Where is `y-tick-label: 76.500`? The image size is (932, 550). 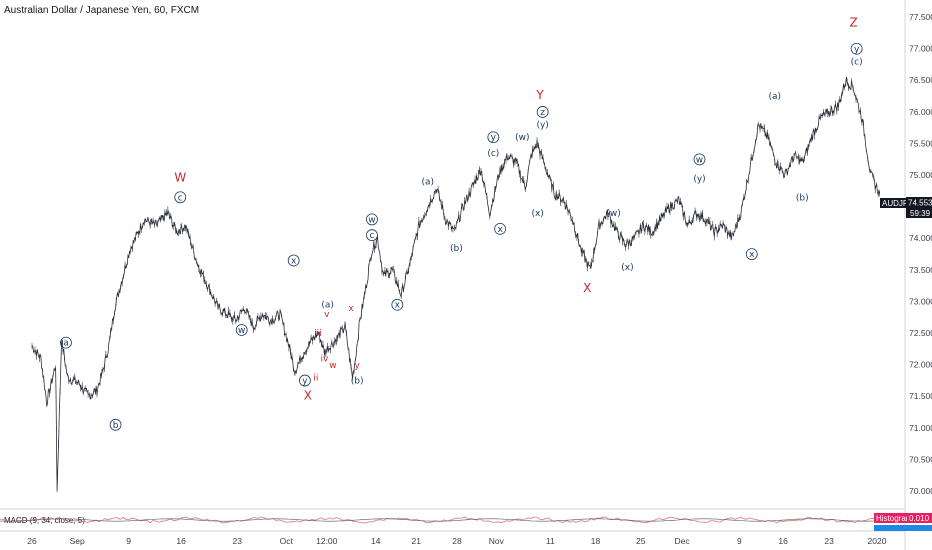 y-tick-label: 76.500 is located at coordinates (920, 80).